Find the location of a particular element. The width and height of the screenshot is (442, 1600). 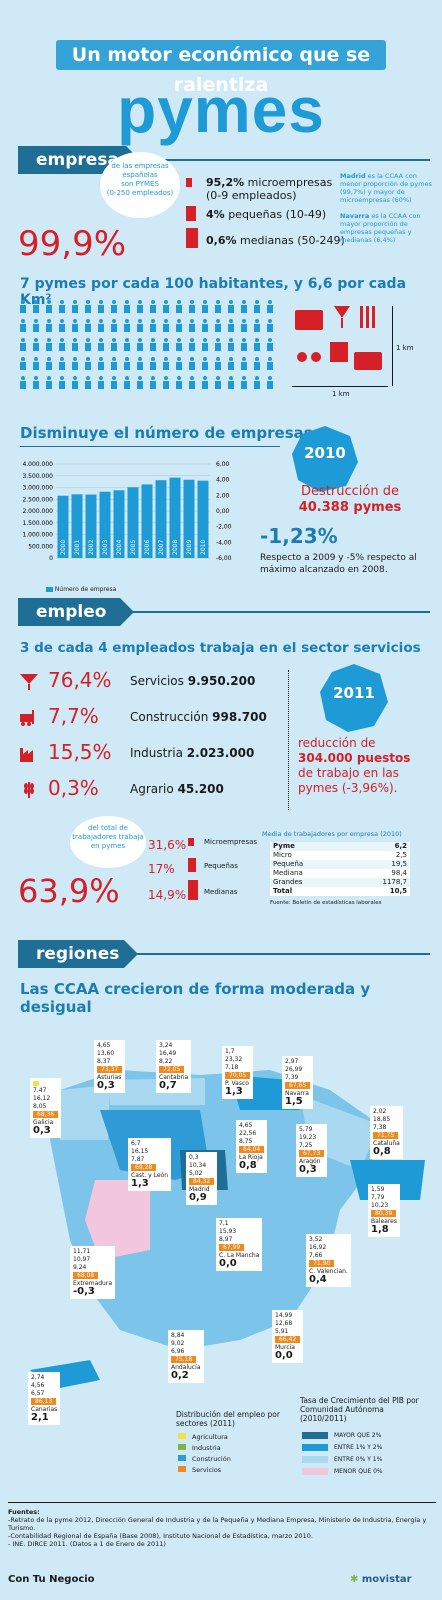

building-large-icon is located at coordinates (193, 890).